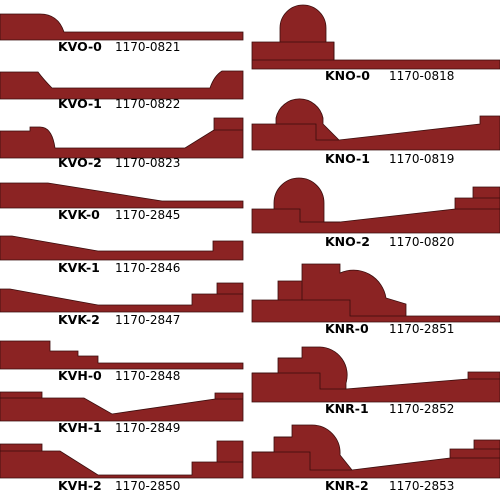 Image resolution: width=500 pixels, height=500 pixels. What do you see at coordinates (347, 158) in the screenshot?
I see `profile-code: KNO-1` at bounding box center [347, 158].